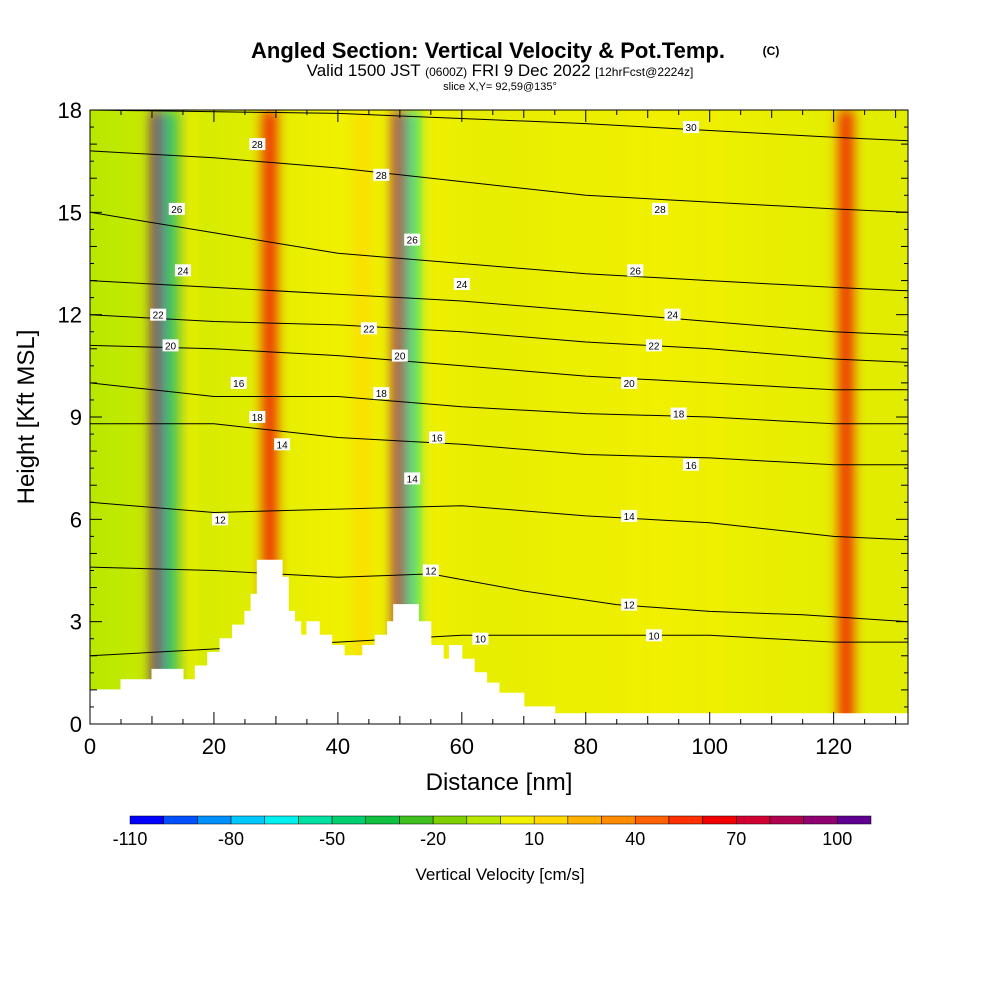 The image size is (1000, 1000). I want to click on y-tick-label: 12, so click(70, 315).